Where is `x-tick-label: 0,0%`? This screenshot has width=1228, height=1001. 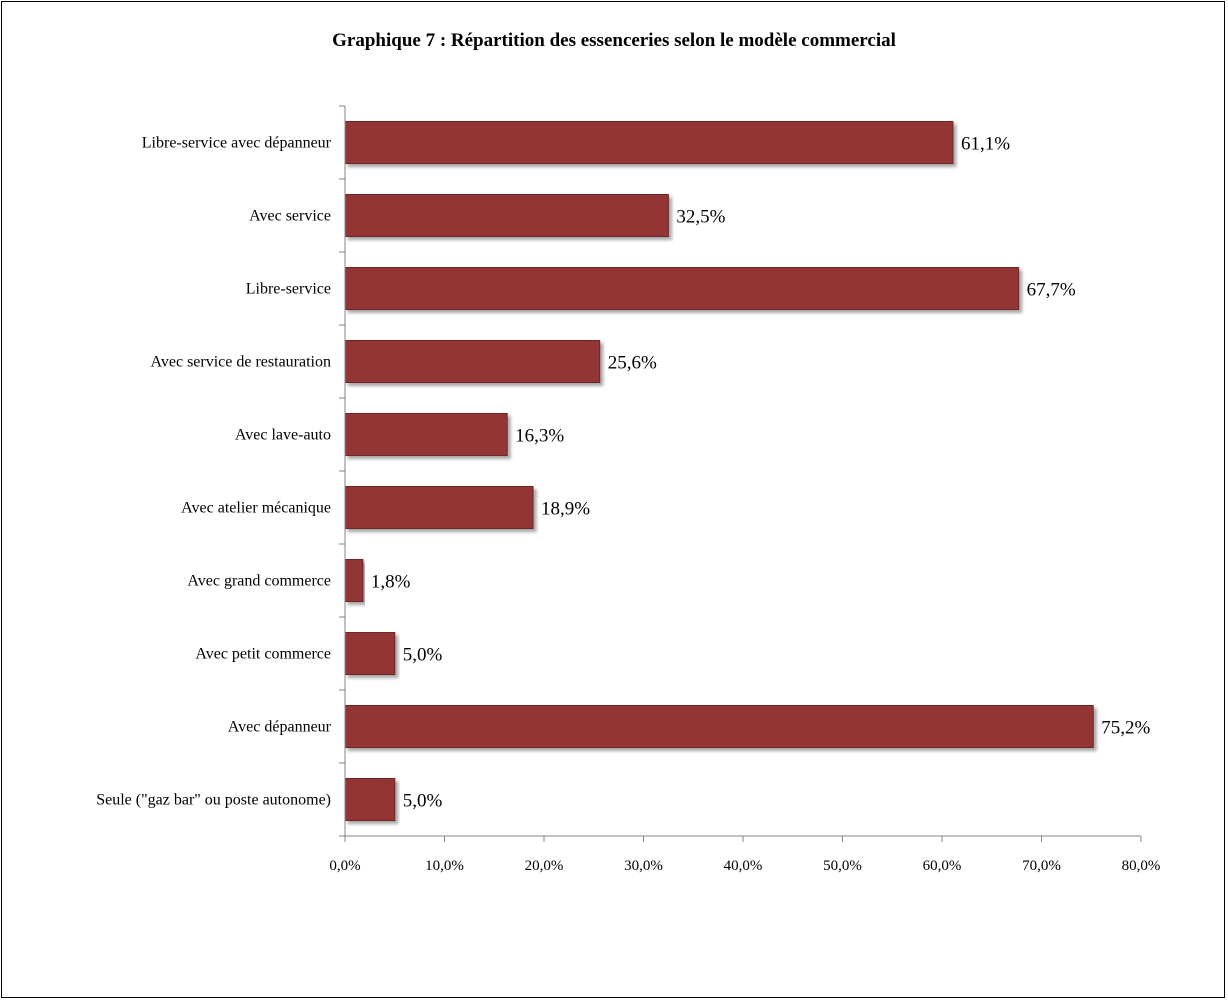 x-tick-label: 0,0% is located at coordinates (344, 866).